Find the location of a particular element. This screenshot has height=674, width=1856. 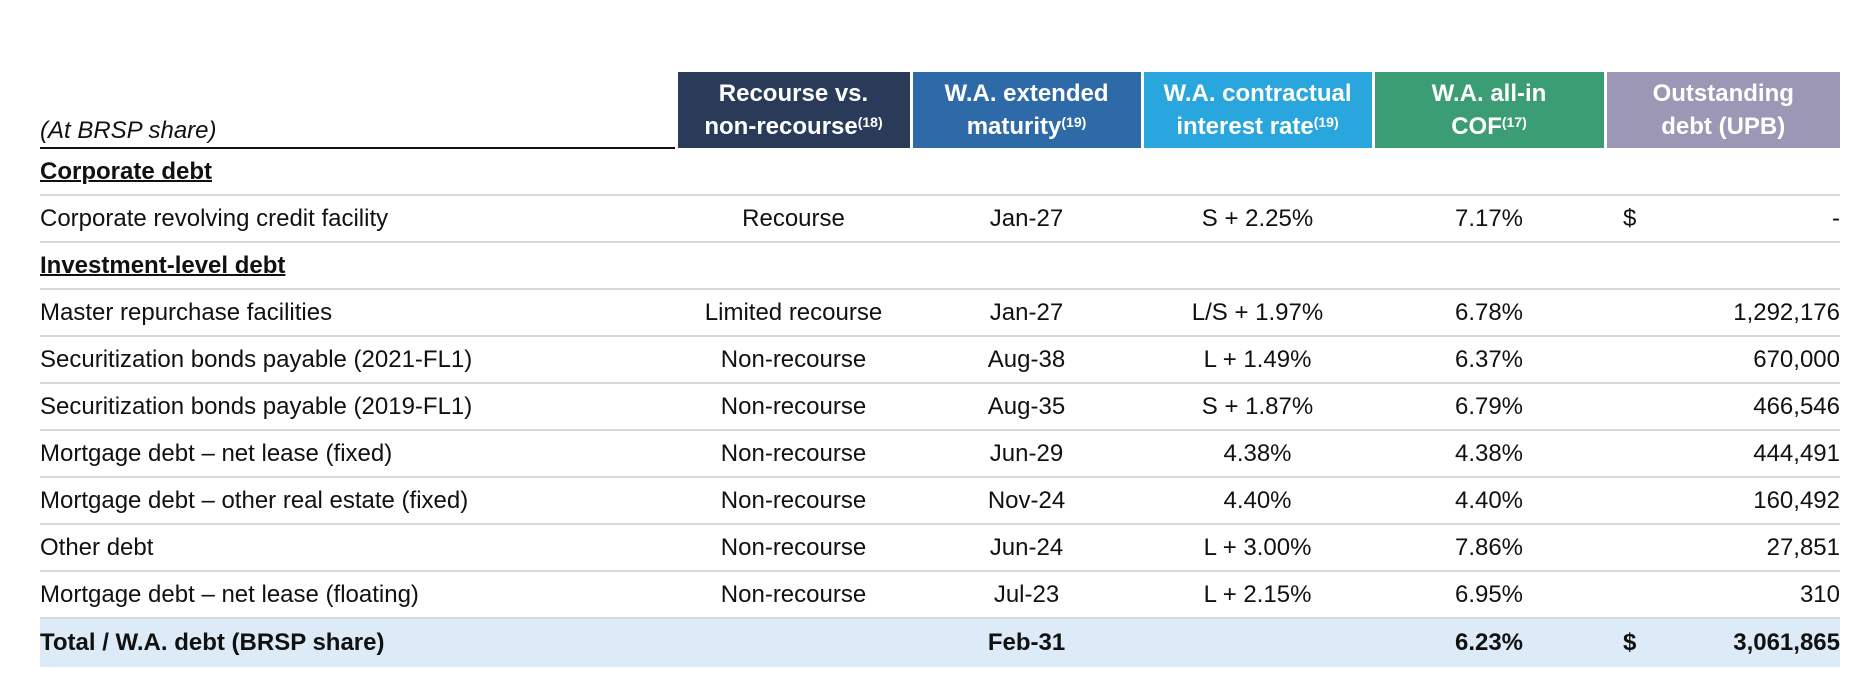

total-outstanding-debt-cell: $3,061,865 is located at coordinates (1722, 642).